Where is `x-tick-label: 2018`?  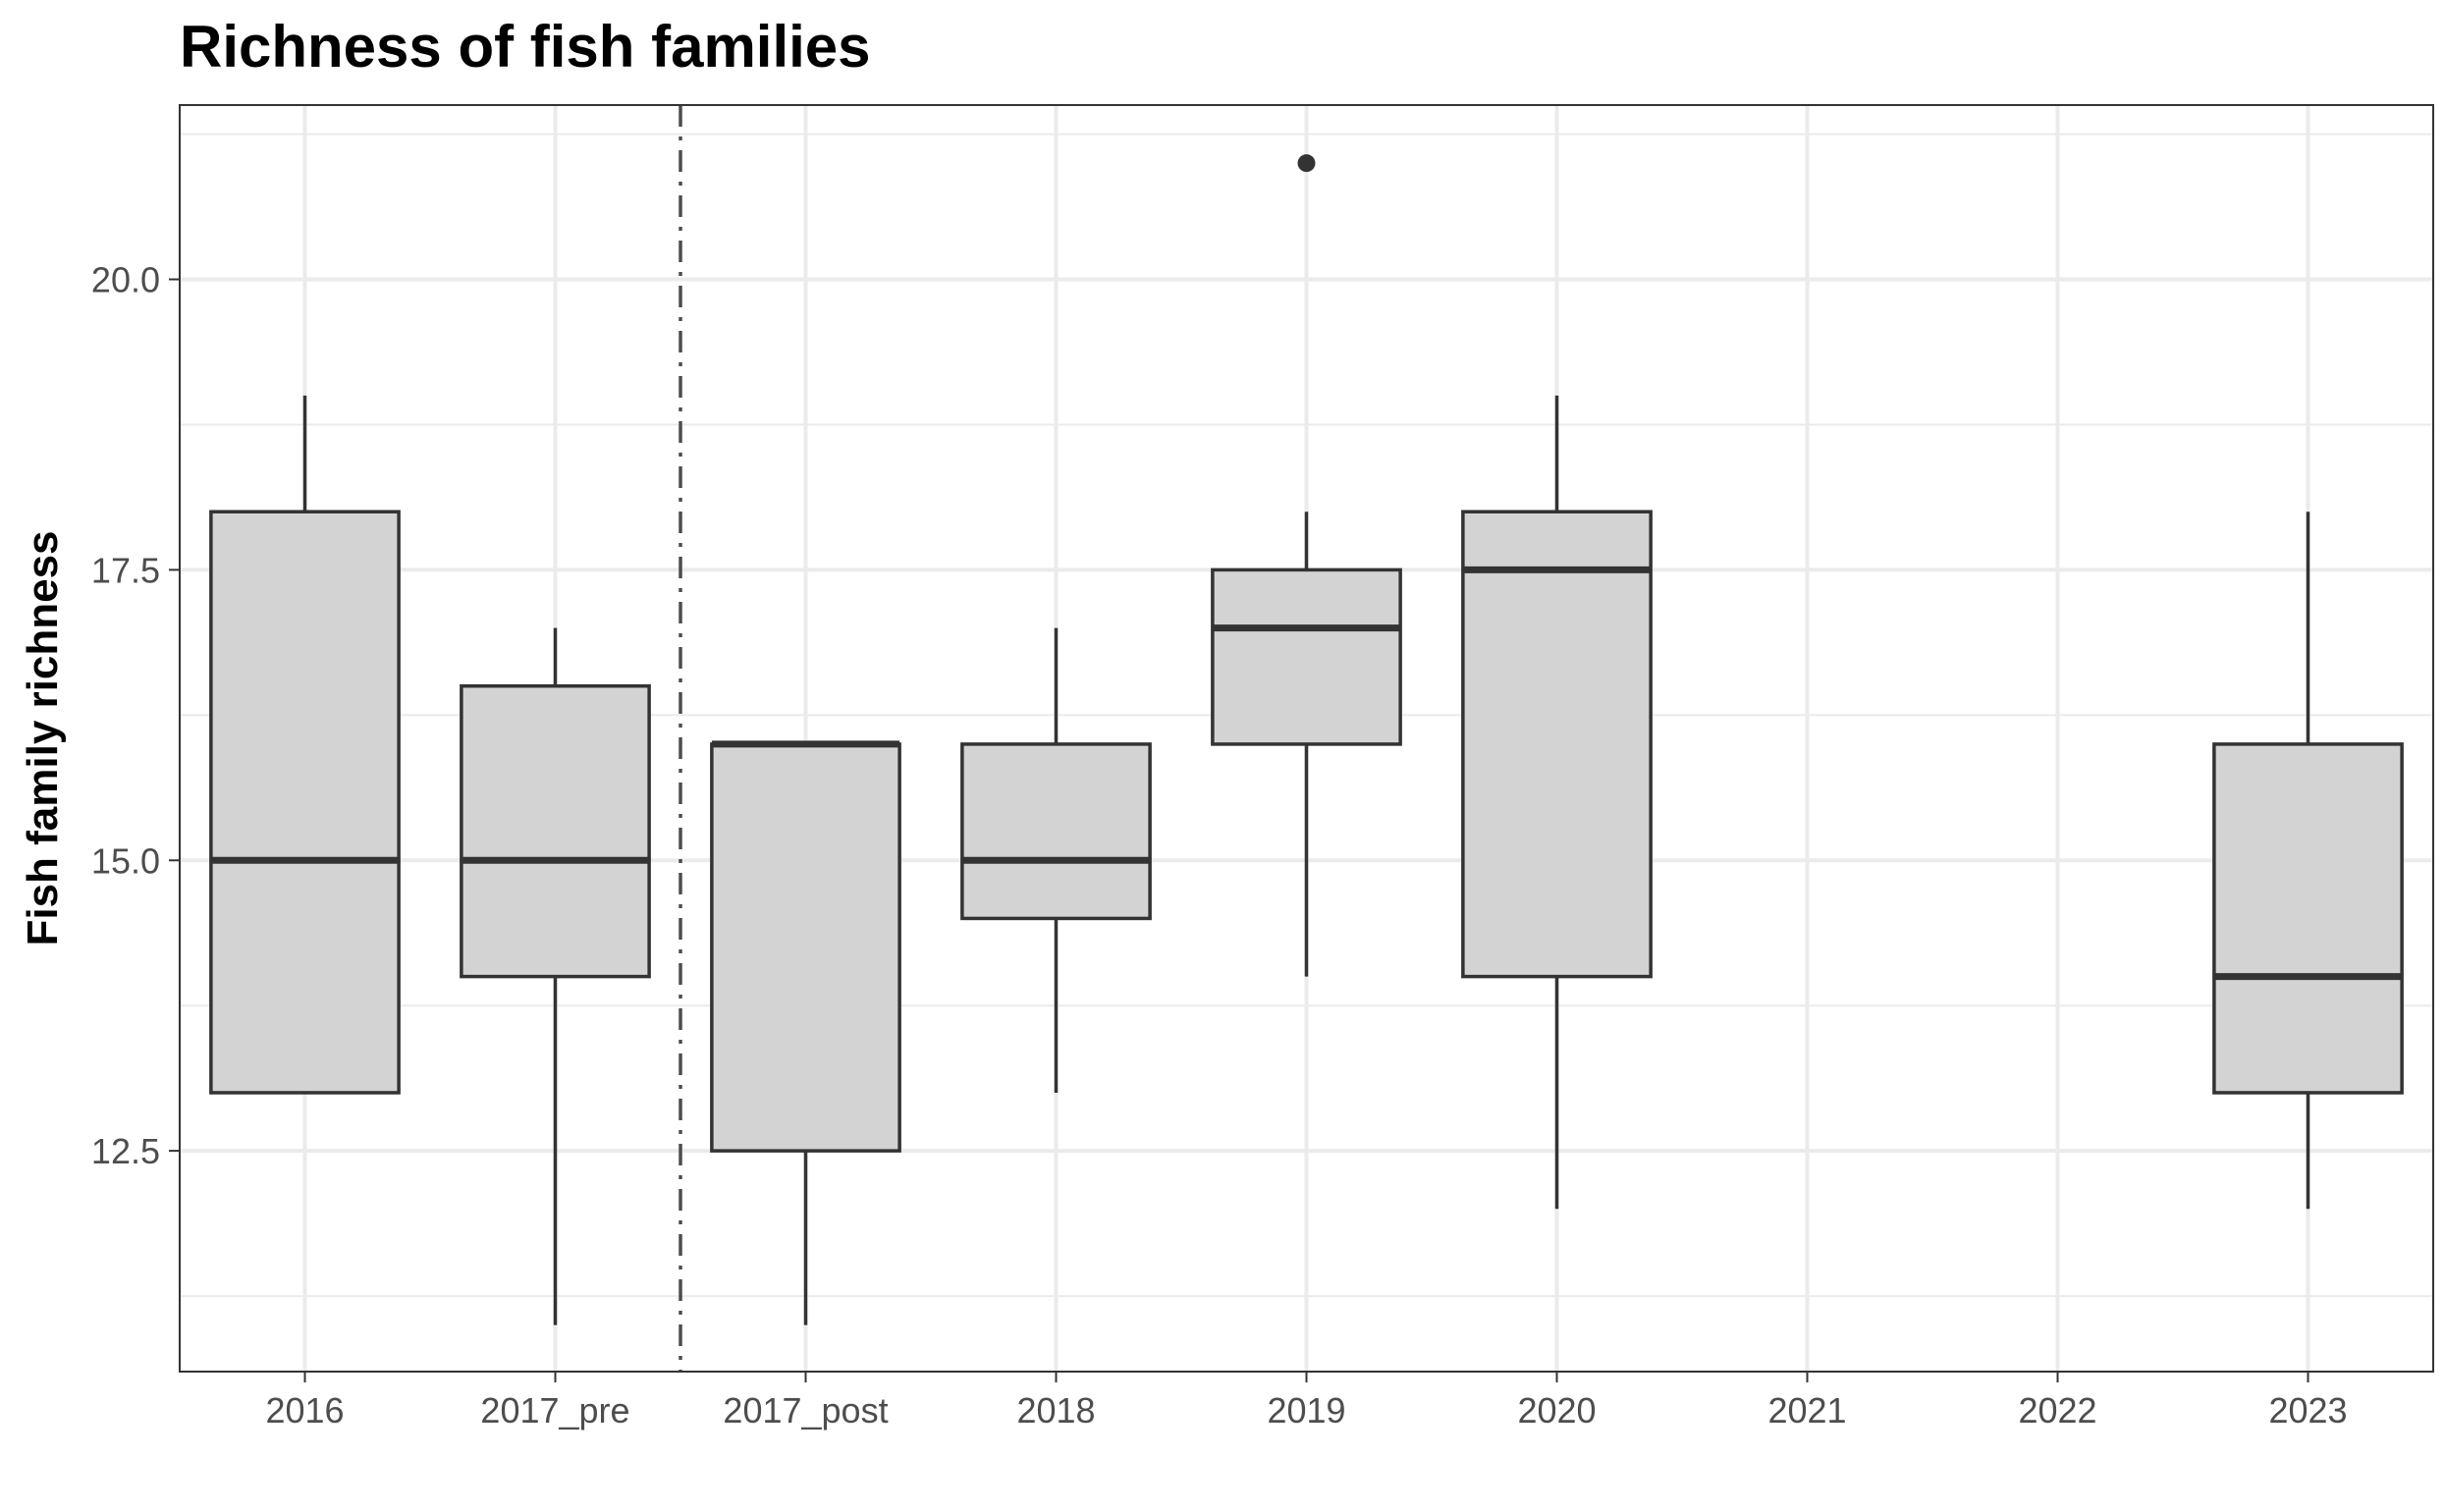
x-tick-label: 2018 is located at coordinates (1055, 1410).